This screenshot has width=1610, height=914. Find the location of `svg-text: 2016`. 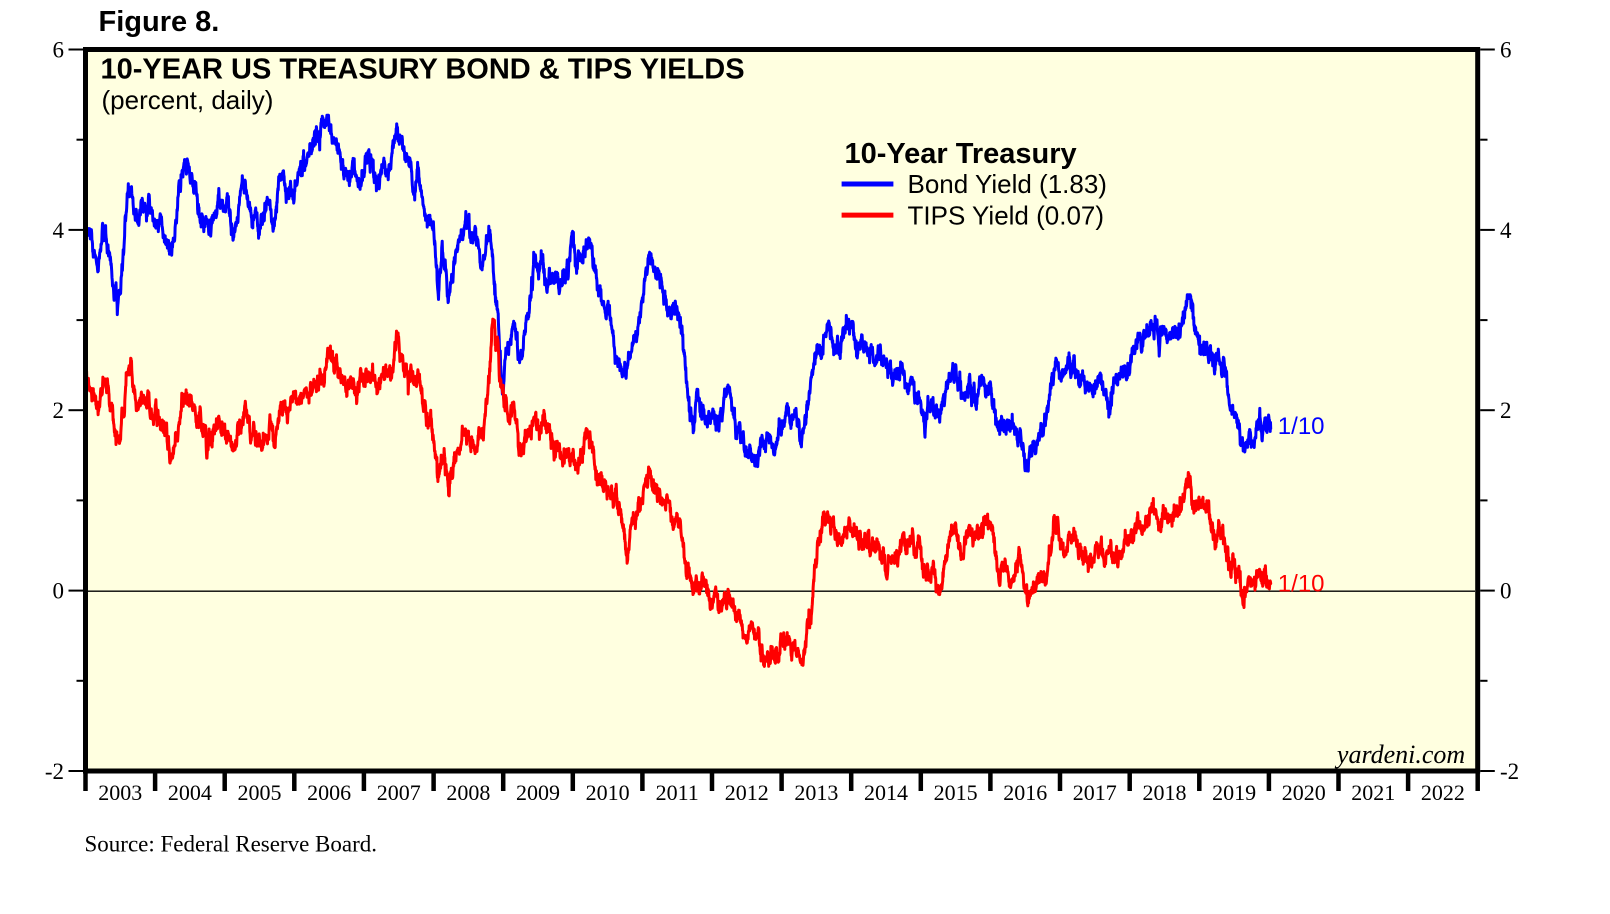

svg-text: 2016 is located at coordinates (1025, 792).